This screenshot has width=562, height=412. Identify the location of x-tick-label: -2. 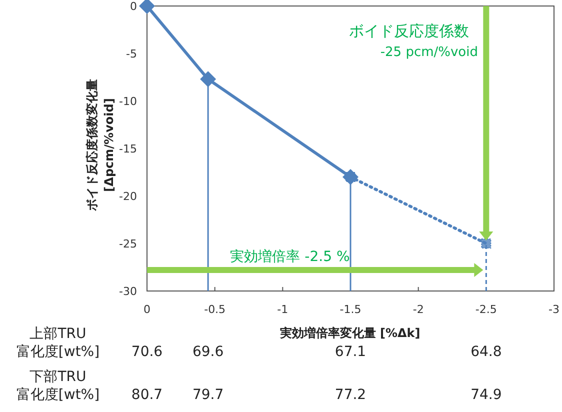
(418, 309).